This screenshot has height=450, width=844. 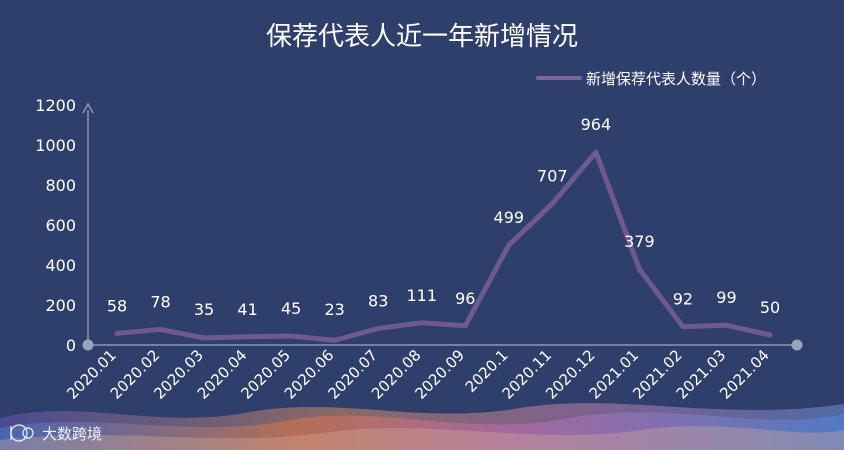 I want to click on data-label: 964, so click(x=596, y=124).